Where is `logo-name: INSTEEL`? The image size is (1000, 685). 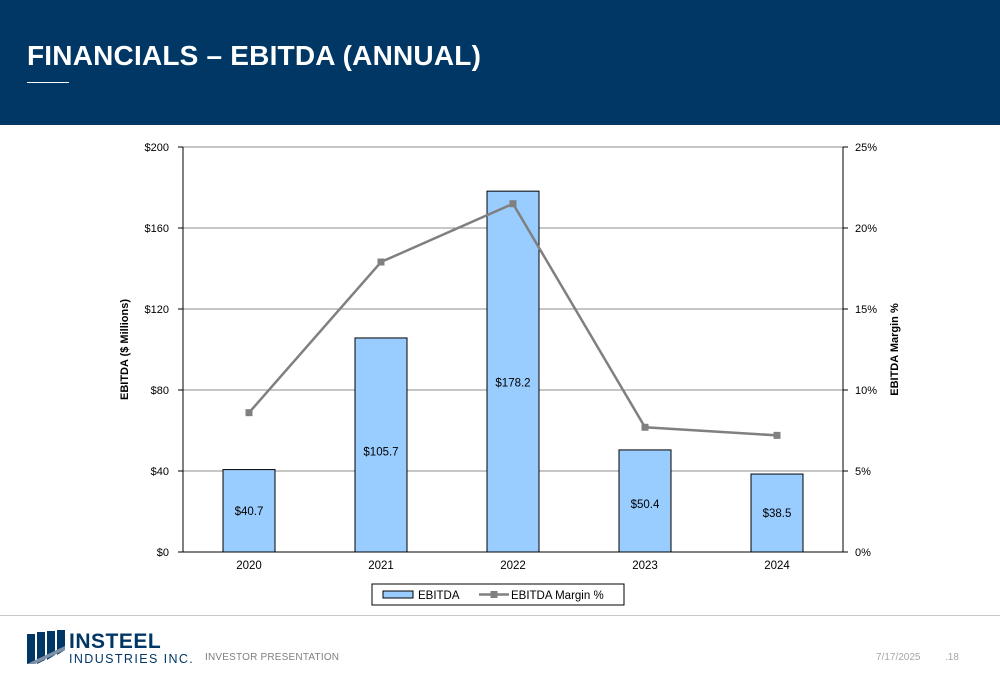 logo-name: INSTEEL is located at coordinates (115, 641).